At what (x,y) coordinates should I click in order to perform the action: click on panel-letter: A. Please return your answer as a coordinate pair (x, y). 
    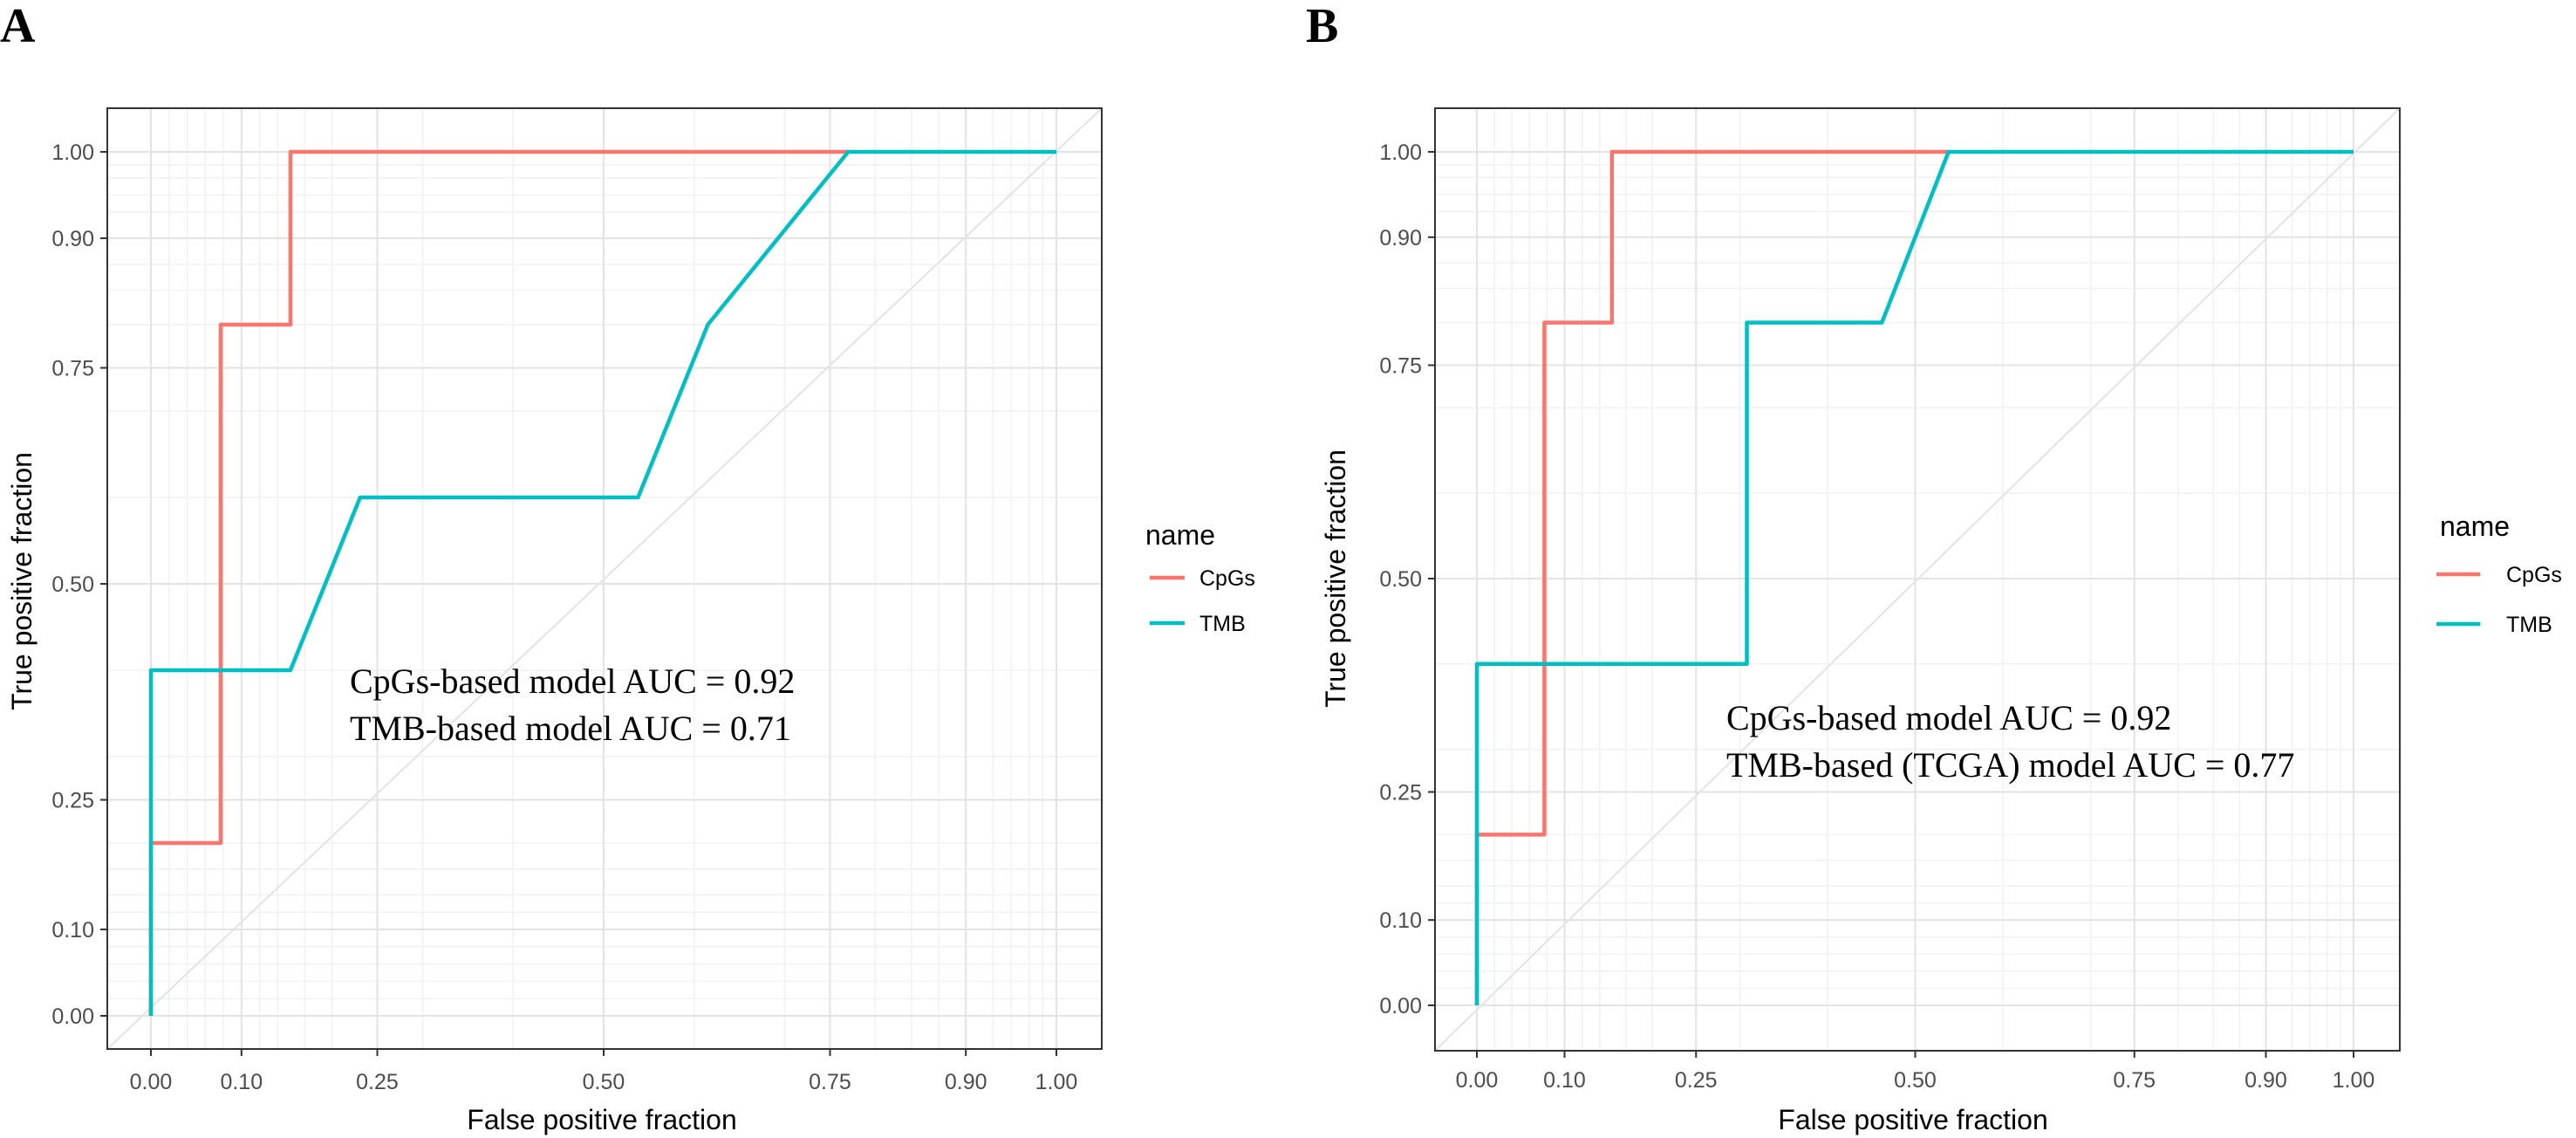
    Looking at the image, I should click on (18, 26).